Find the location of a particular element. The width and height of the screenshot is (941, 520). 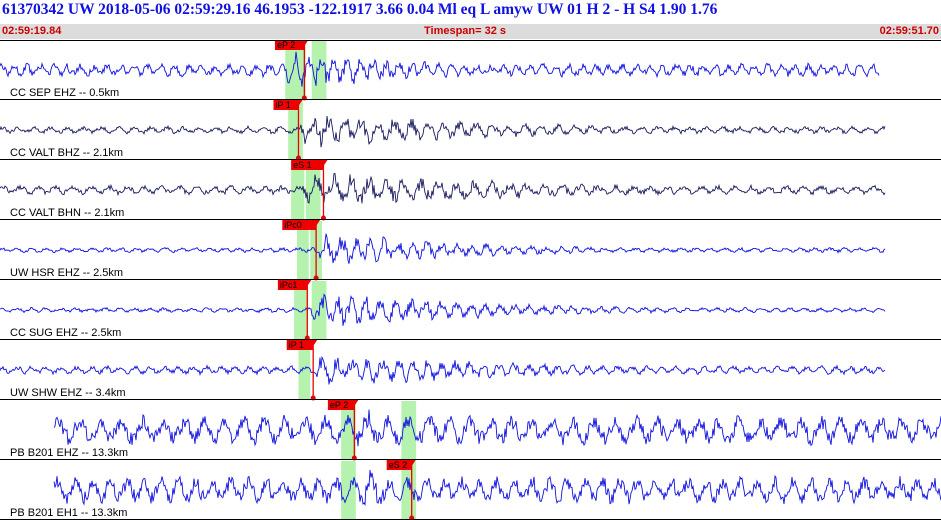

trace-row: iPc0 UW HSR EHZ -- 2.5km is located at coordinates (470, 250).